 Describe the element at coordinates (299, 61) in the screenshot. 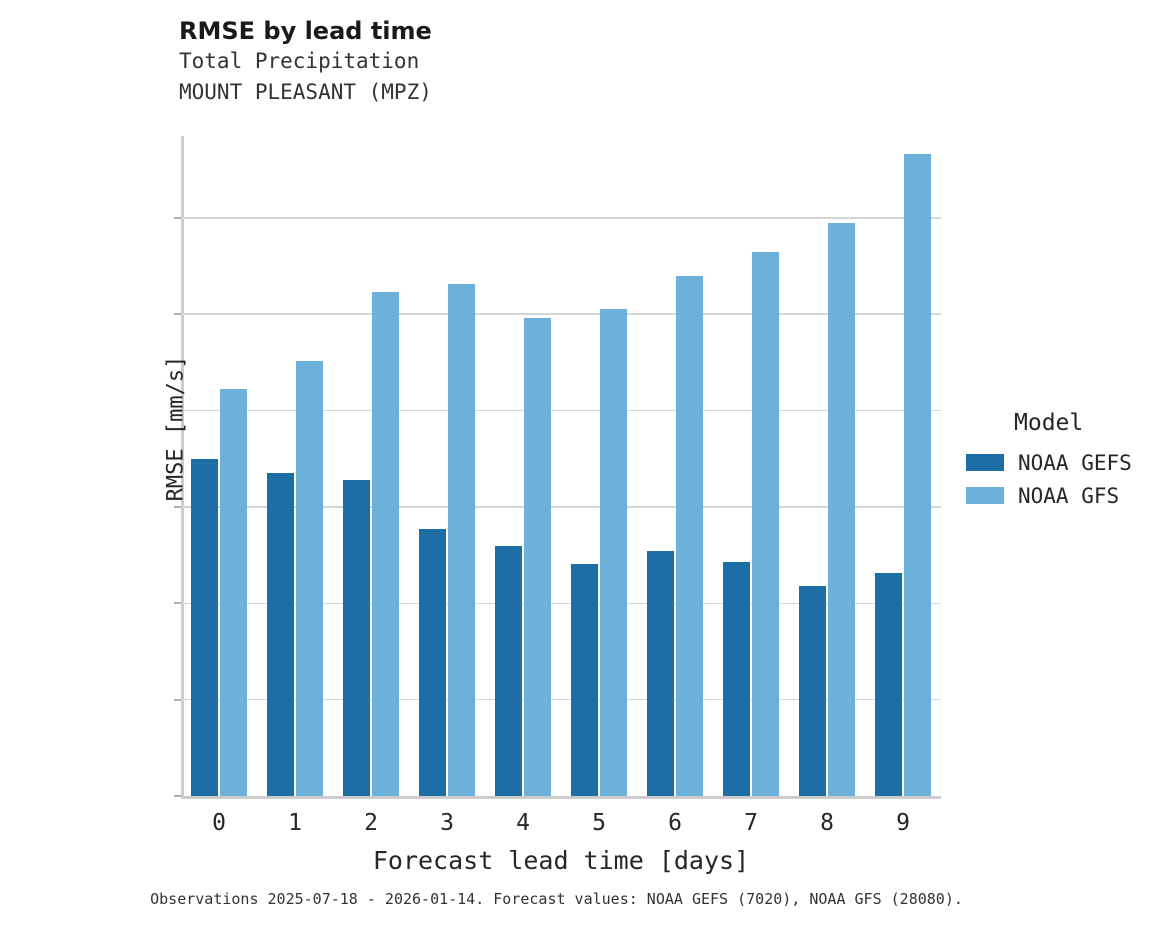

I see `chart-subtitle-variable: Total Precipitation` at that location.